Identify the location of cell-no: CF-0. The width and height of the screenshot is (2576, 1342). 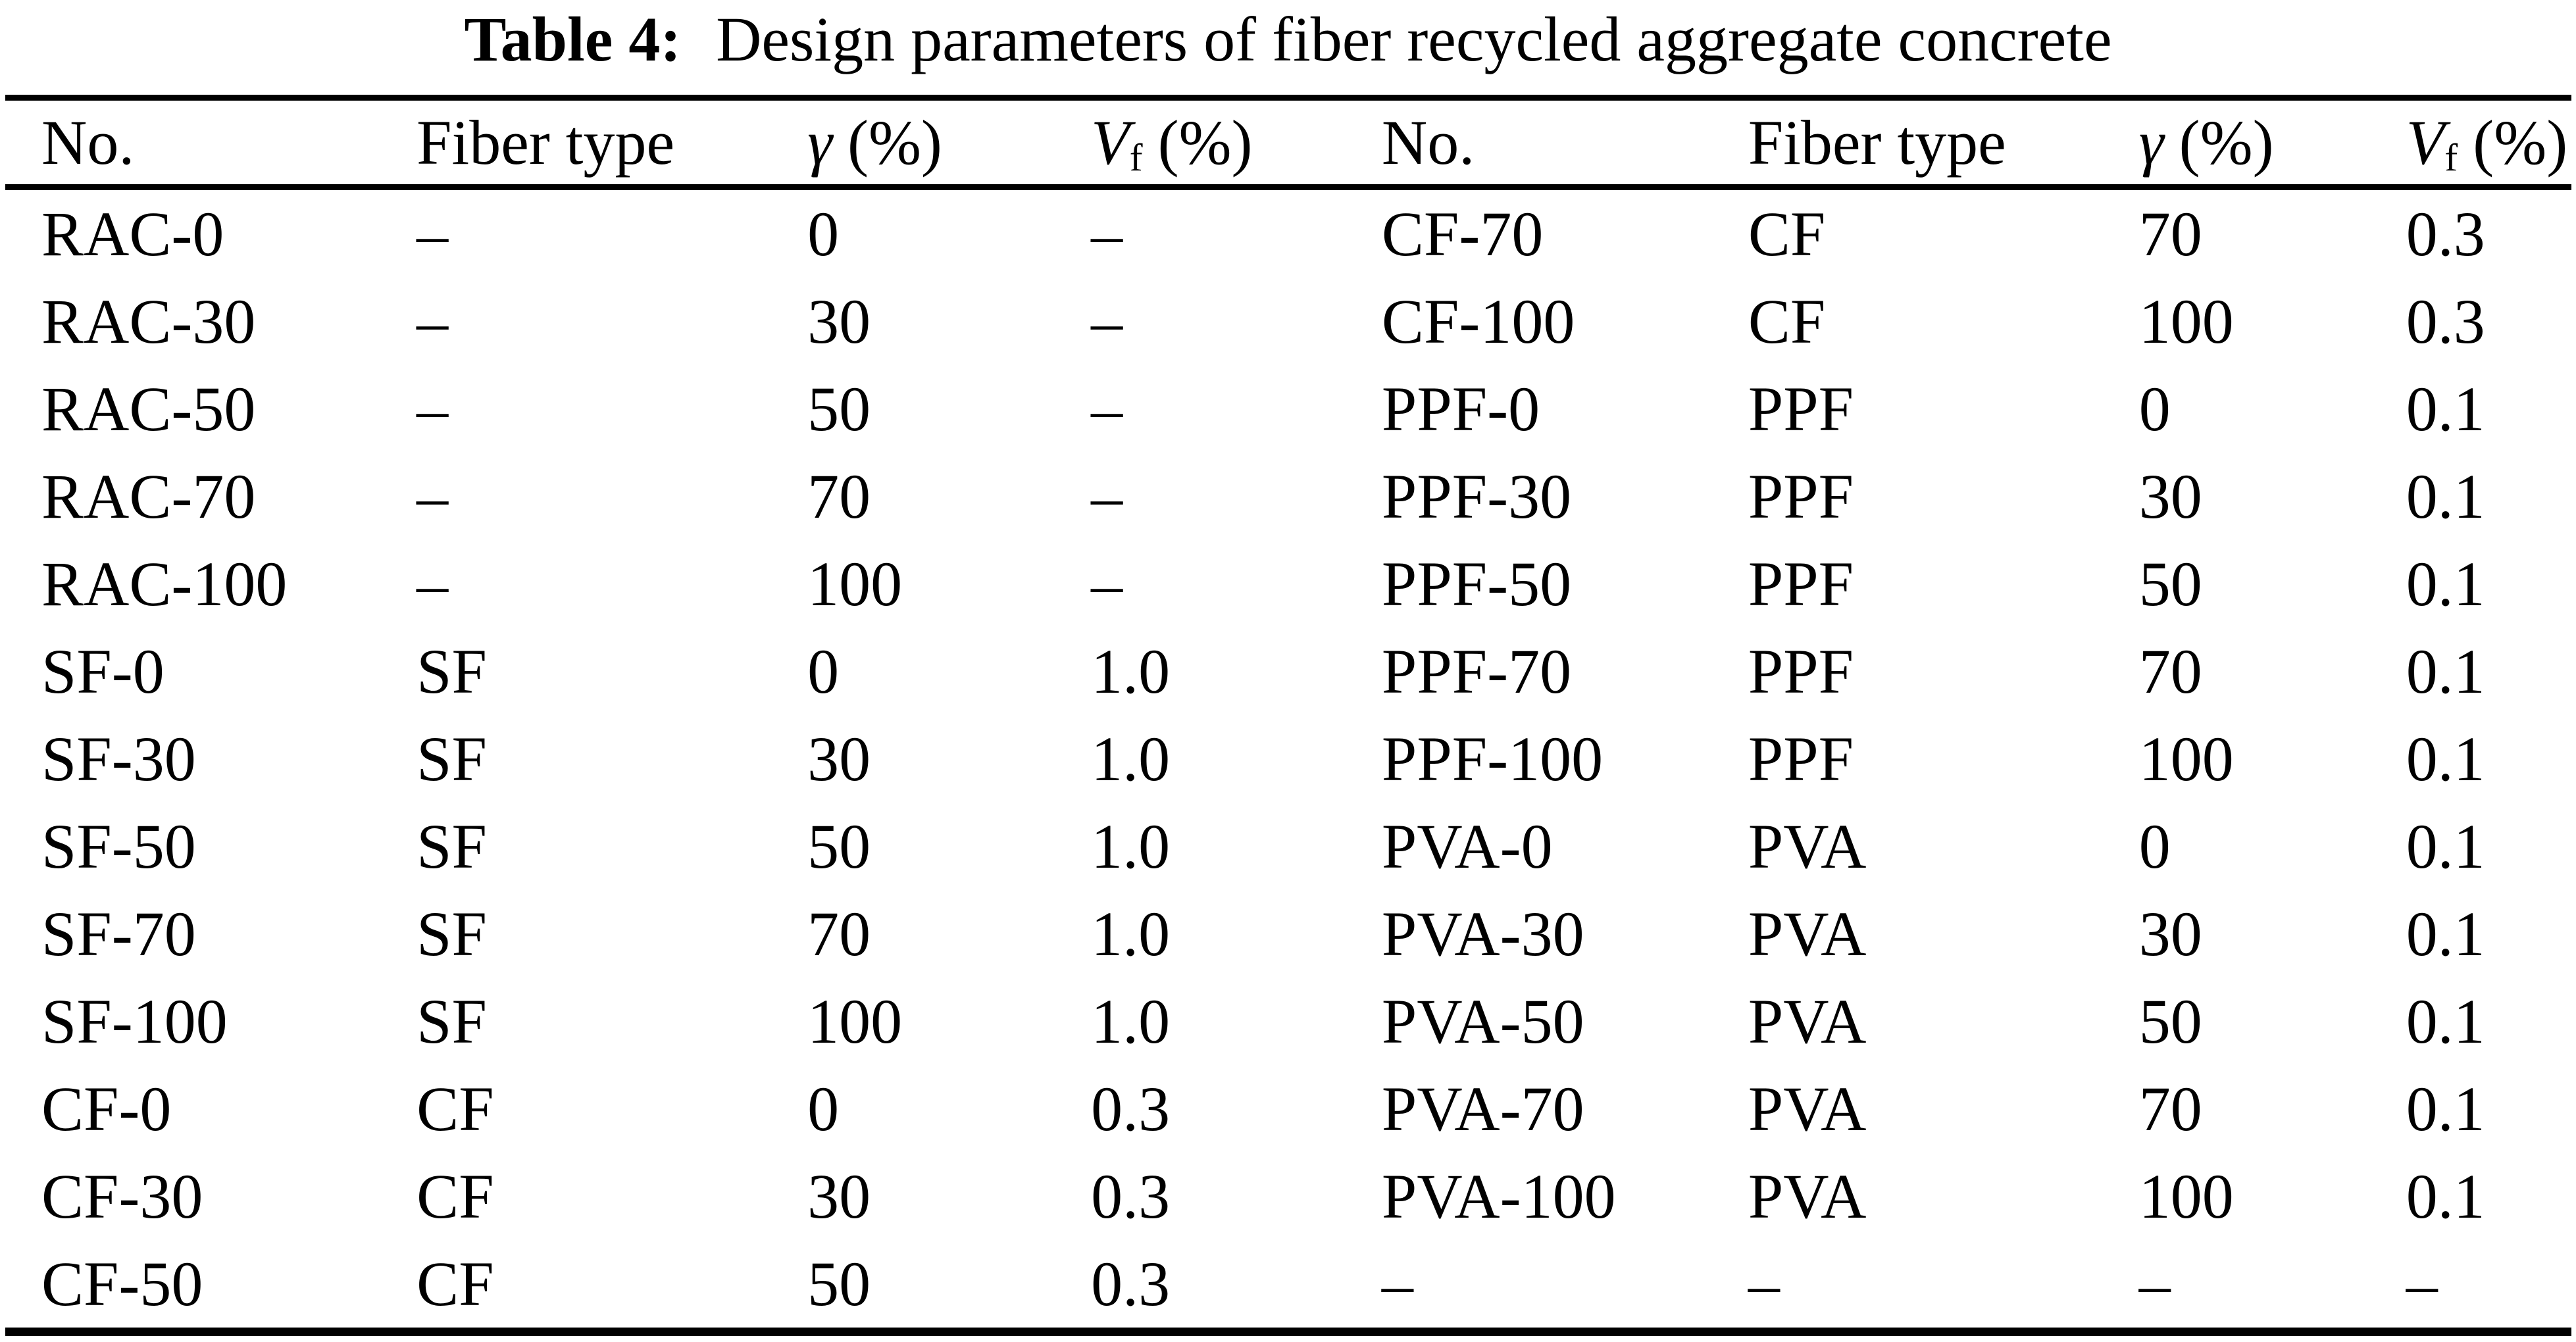
(106, 1109).